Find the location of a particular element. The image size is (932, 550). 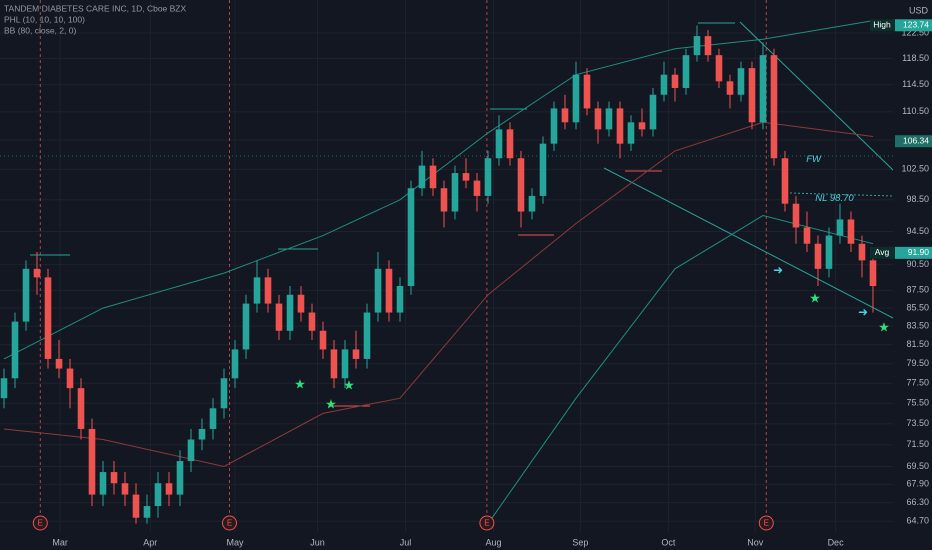

y-tick-label: 77.50 is located at coordinates (917, 383).